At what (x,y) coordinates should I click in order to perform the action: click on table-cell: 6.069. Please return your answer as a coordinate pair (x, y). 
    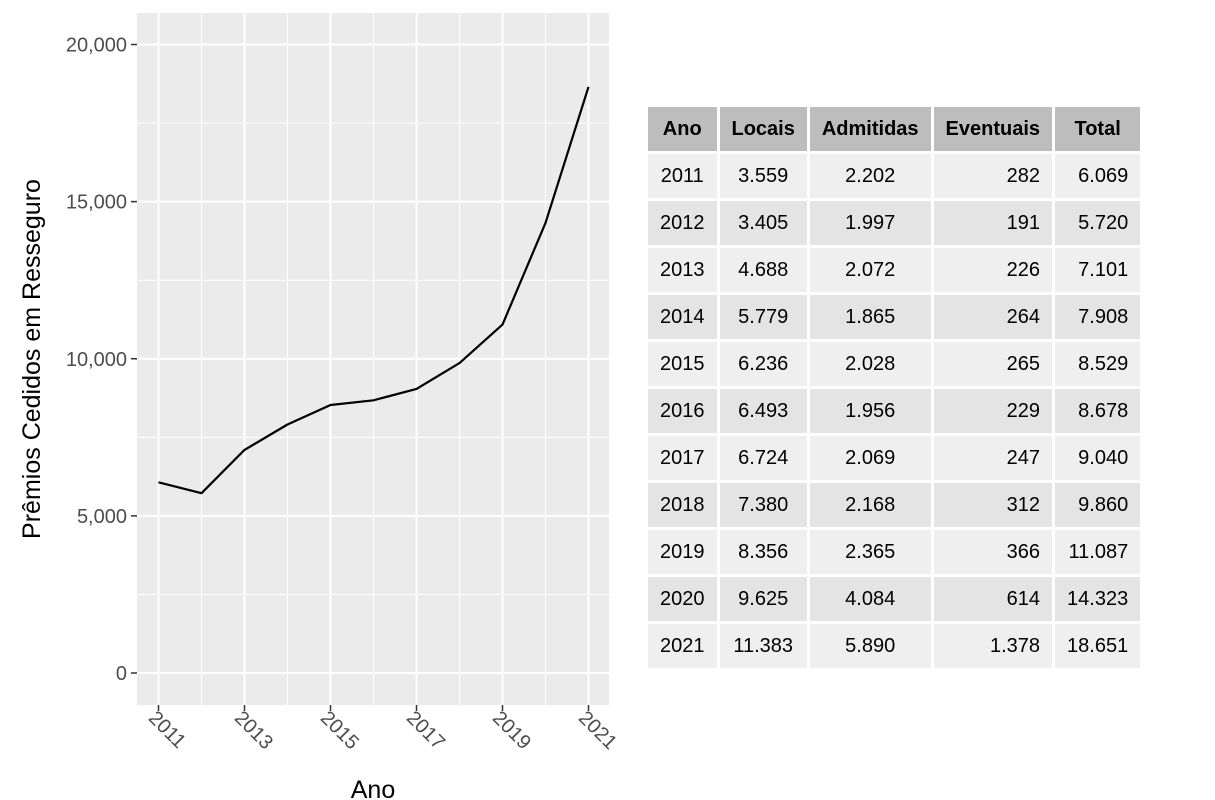
    Looking at the image, I should click on (1098, 176).